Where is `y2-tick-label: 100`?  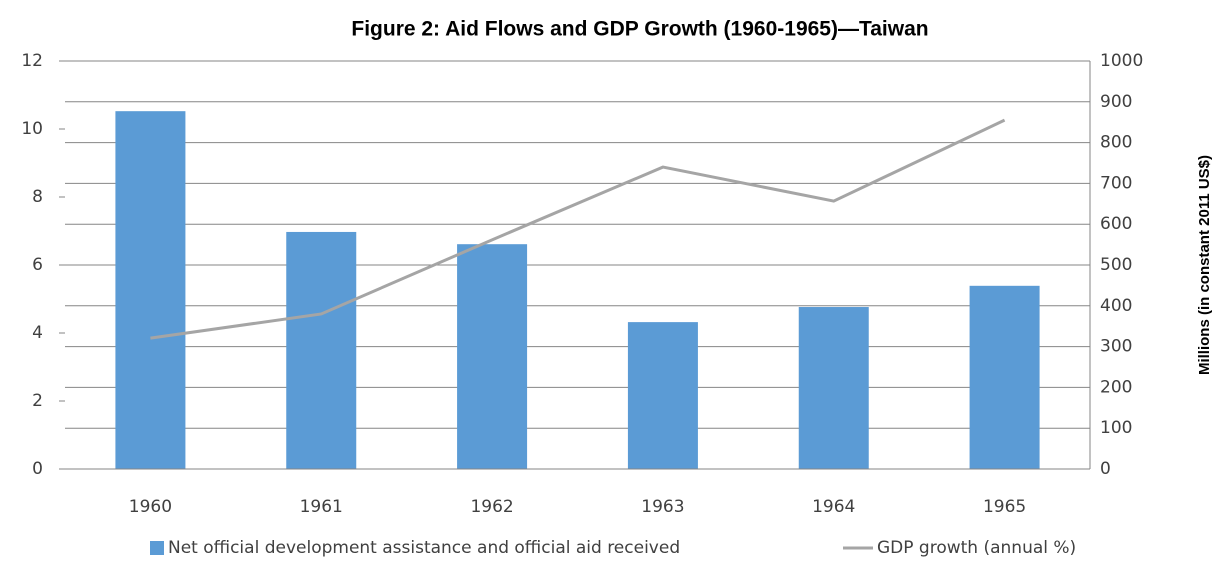 y2-tick-label: 100 is located at coordinates (1116, 428).